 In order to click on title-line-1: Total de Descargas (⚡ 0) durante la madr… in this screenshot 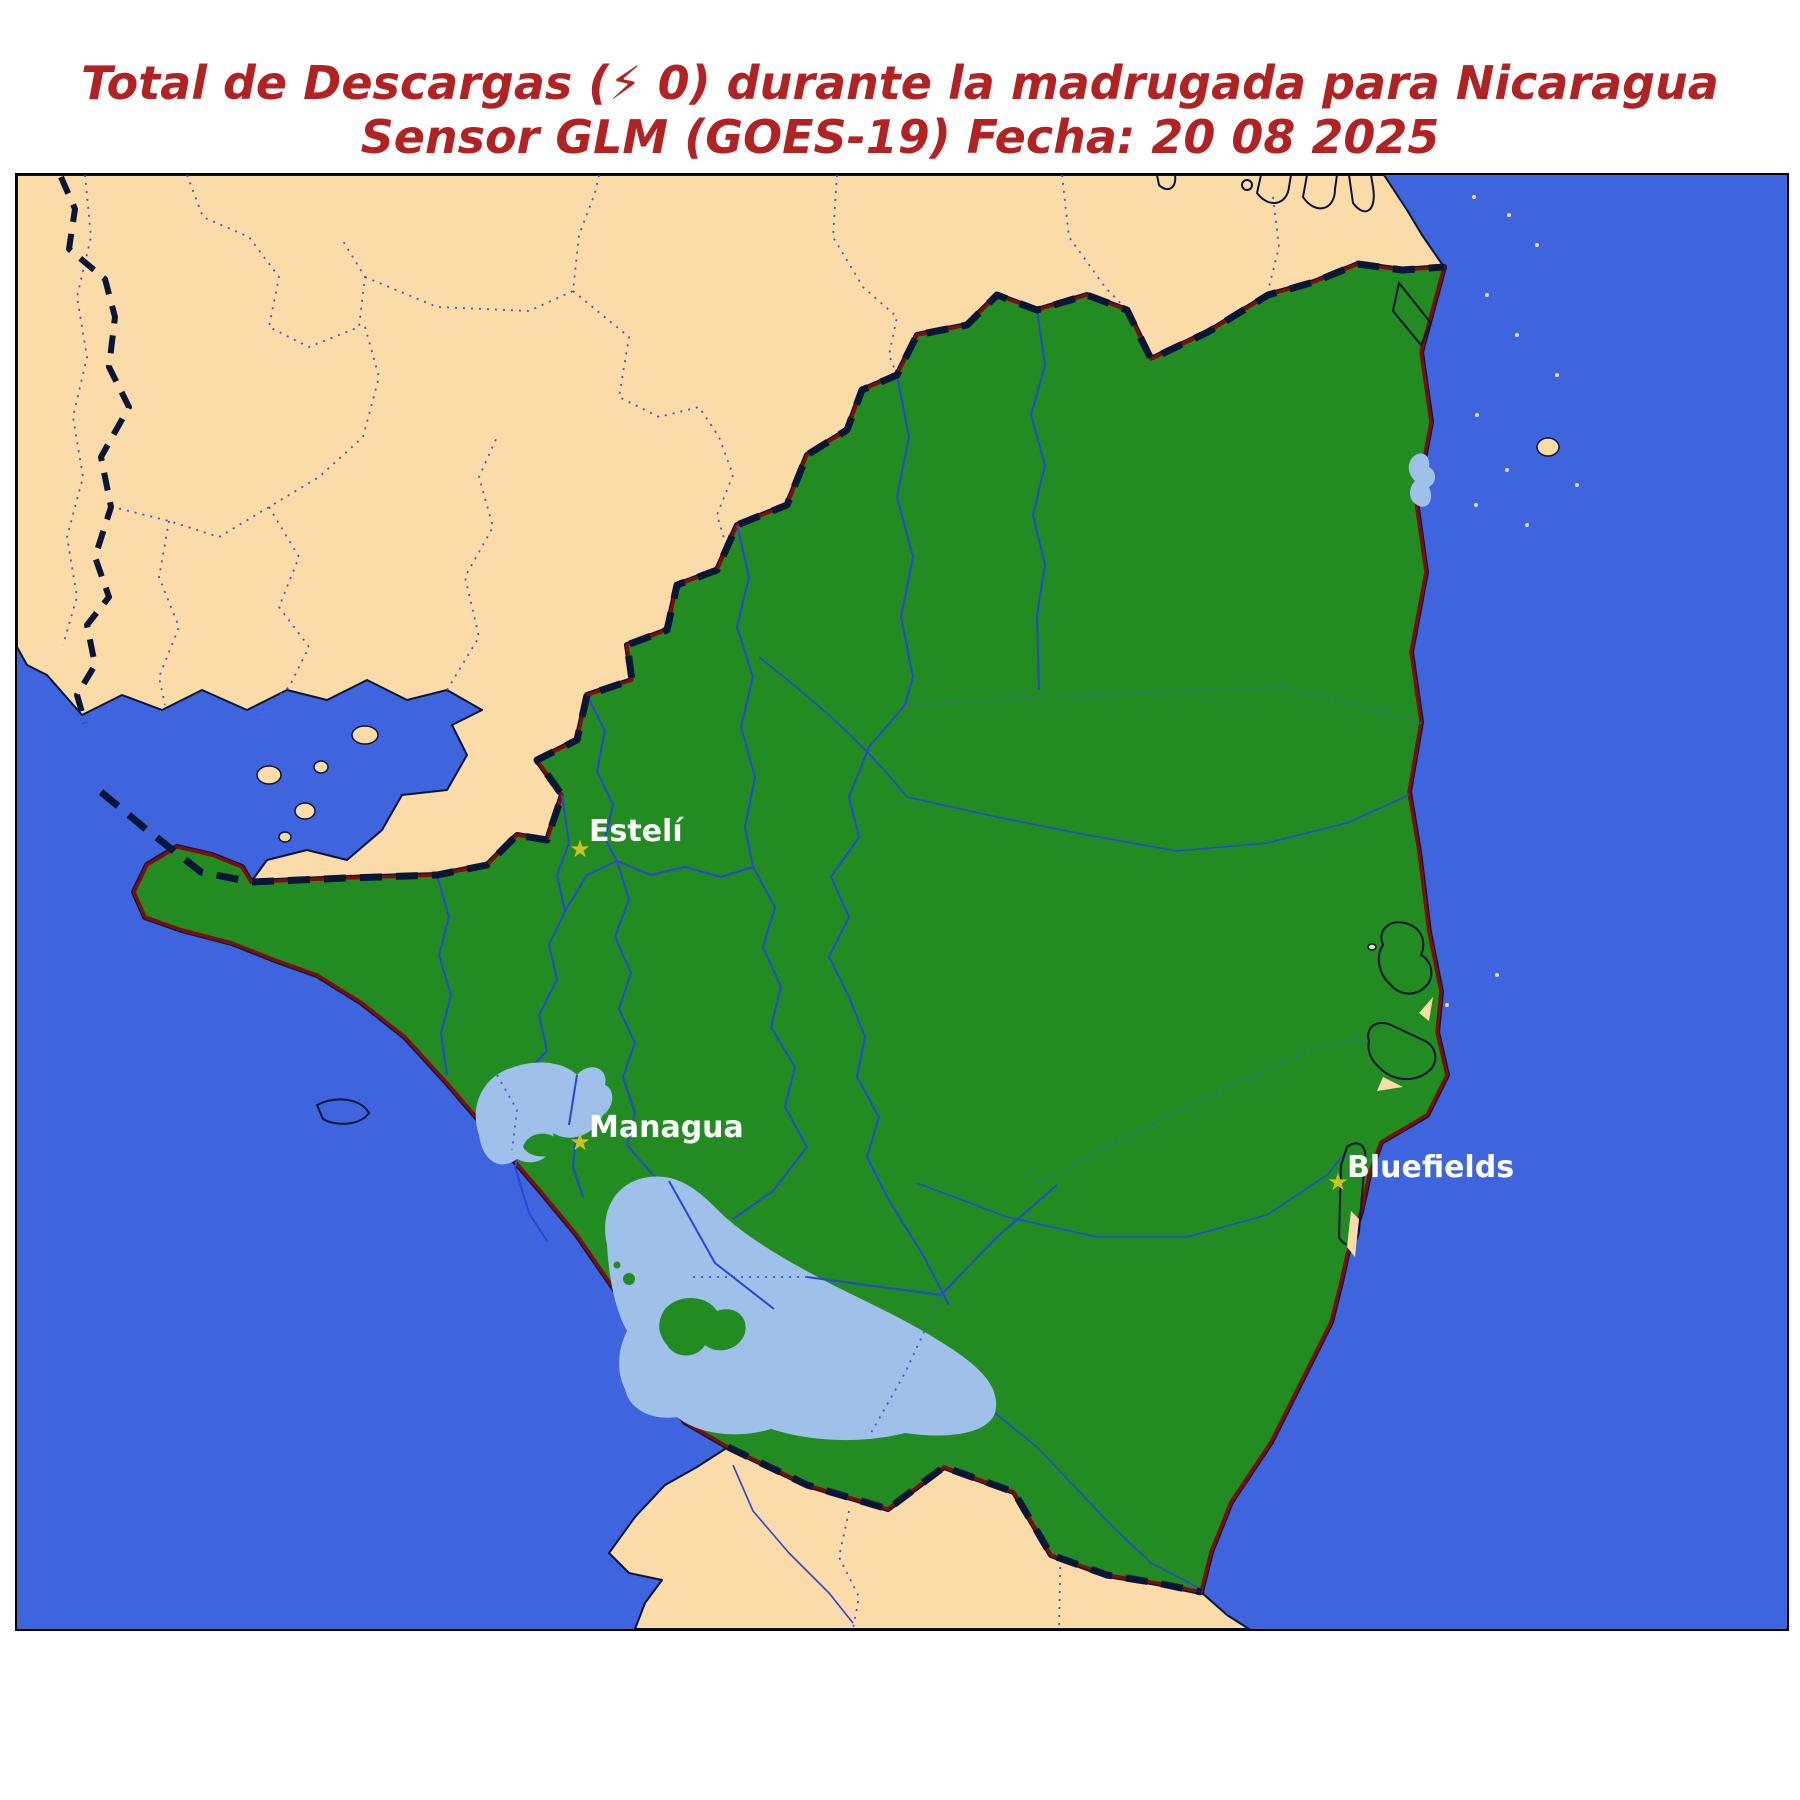, I will do `click(900, 83)`.